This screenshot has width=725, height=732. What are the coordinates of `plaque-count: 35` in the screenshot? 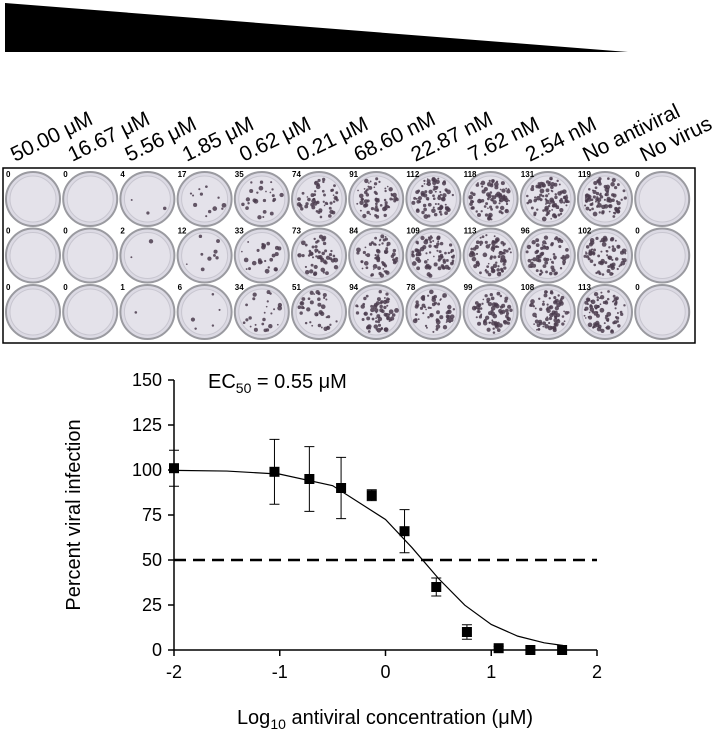 It's located at (239, 174).